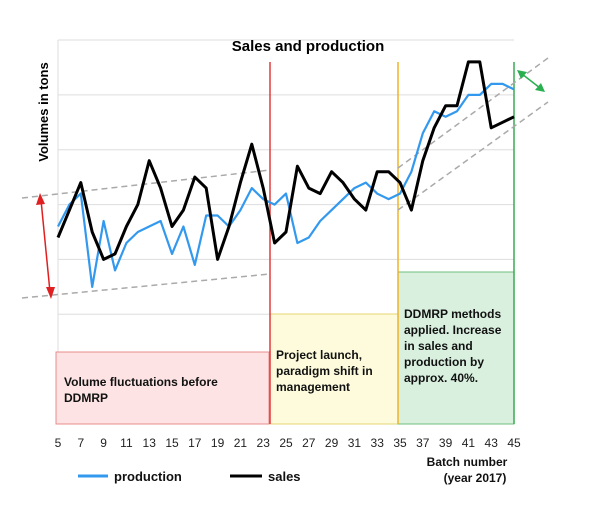 The image size is (595, 510). What do you see at coordinates (309, 443) in the screenshot?
I see `x-tick-label: 27` at bounding box center [309, 443].